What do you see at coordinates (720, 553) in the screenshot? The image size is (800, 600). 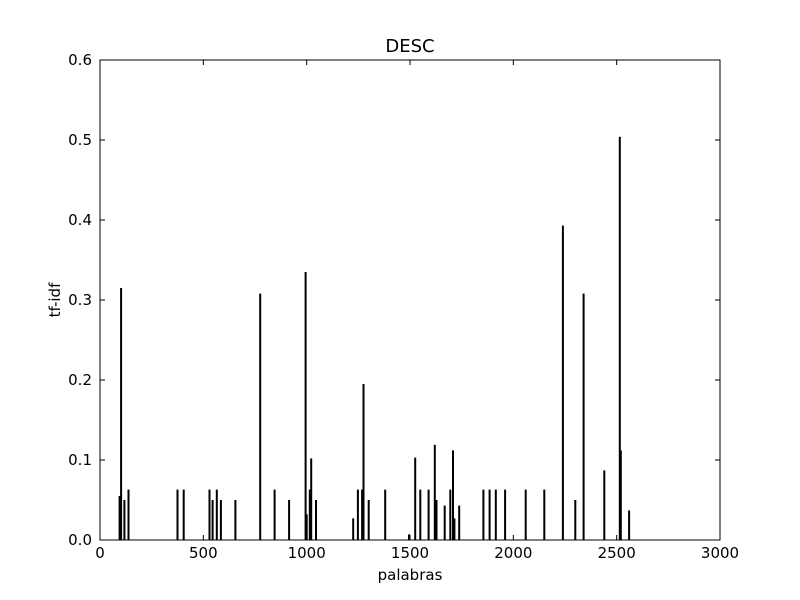 I see `x-tick-label: 3000` at bounding box center [720, 553].